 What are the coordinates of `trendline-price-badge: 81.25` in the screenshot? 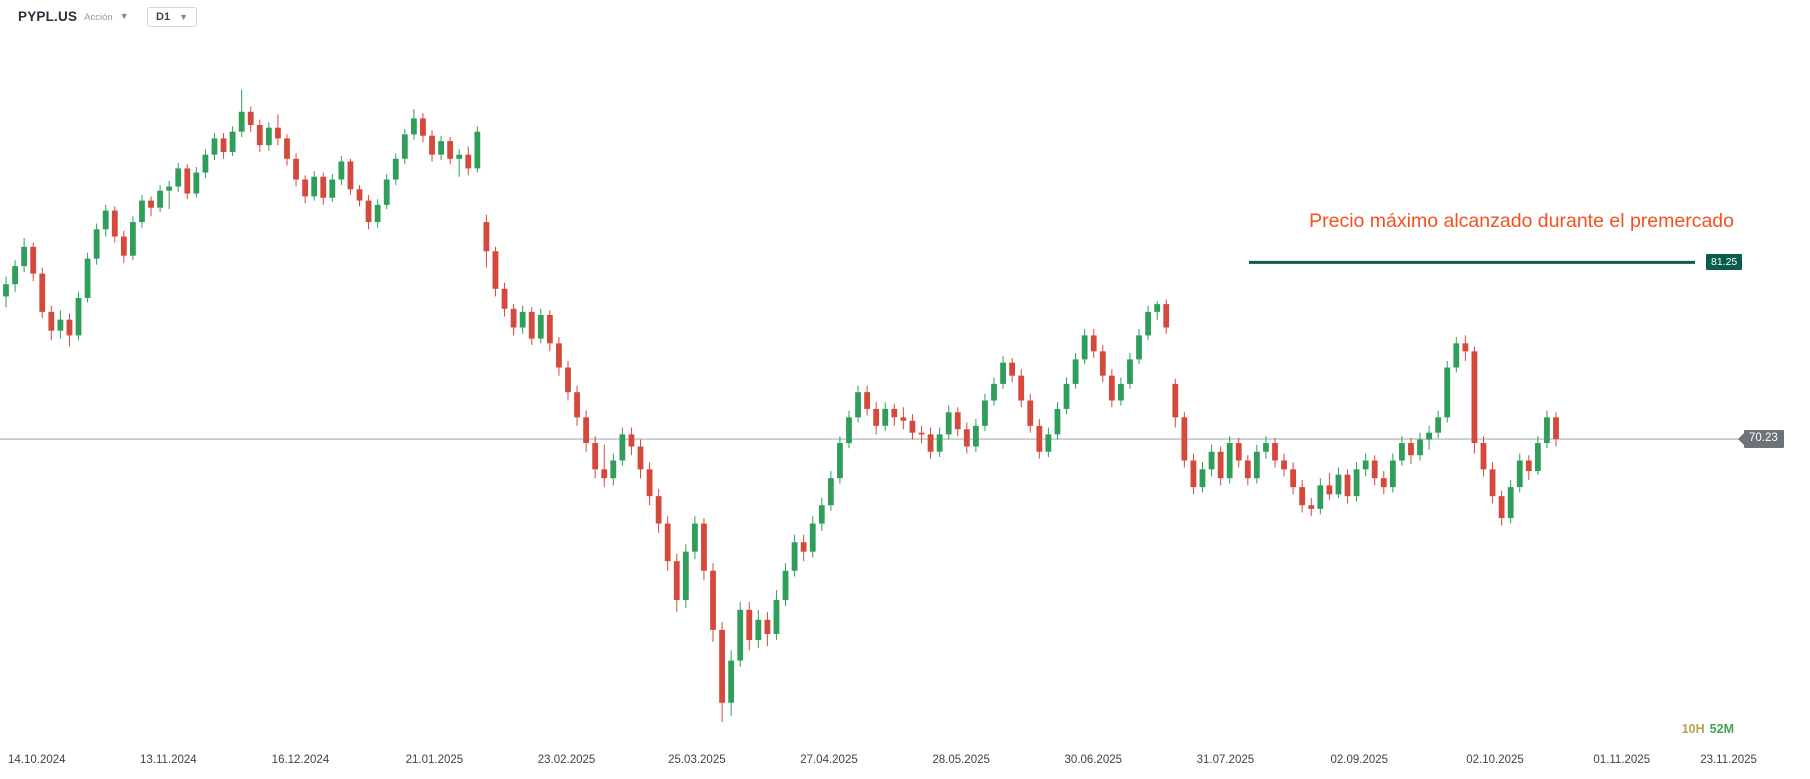 It's located at (1724, 261).